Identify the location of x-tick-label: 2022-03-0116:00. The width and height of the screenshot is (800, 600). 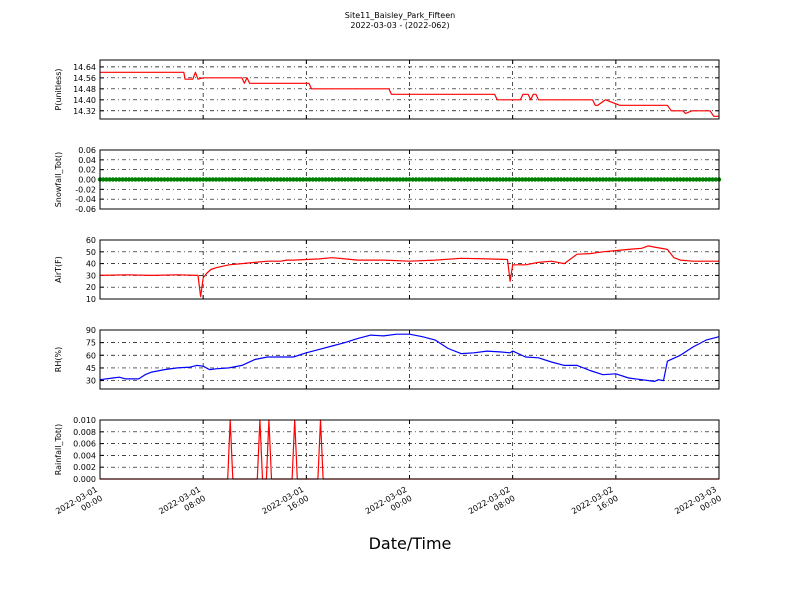
(286, 505).